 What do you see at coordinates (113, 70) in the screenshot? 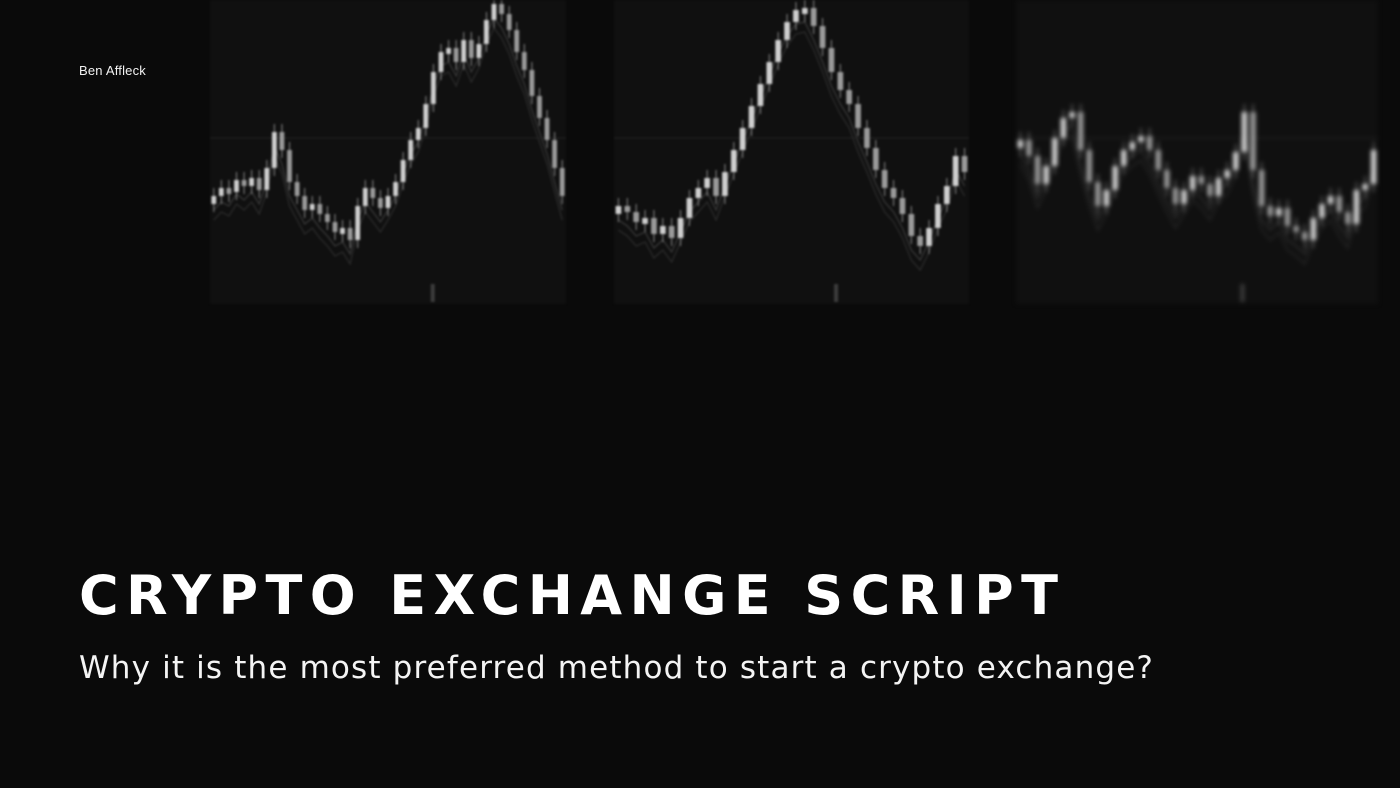
I see `author-name: Ben Affleck` at bounding box center [113, 70].